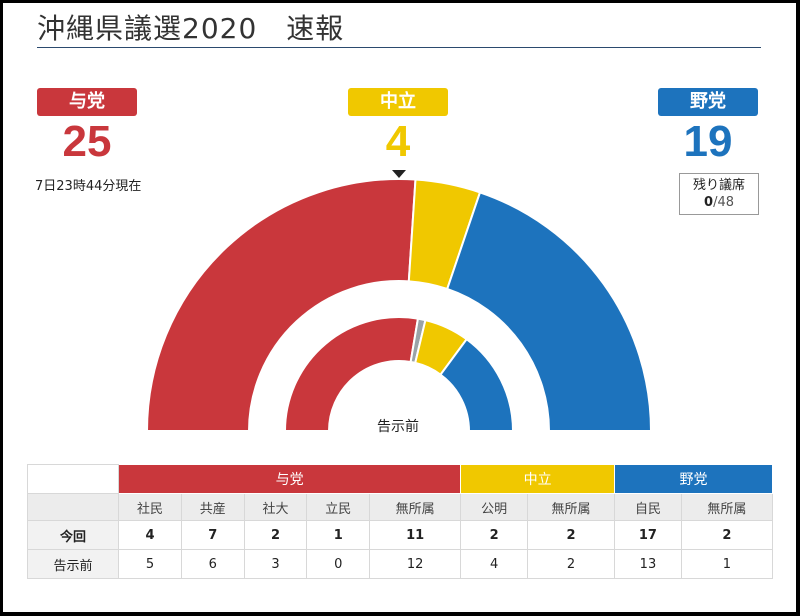 The width and height of the screenshot is (800, 616). I want to click on party-header: 共産, so click(212, 507).